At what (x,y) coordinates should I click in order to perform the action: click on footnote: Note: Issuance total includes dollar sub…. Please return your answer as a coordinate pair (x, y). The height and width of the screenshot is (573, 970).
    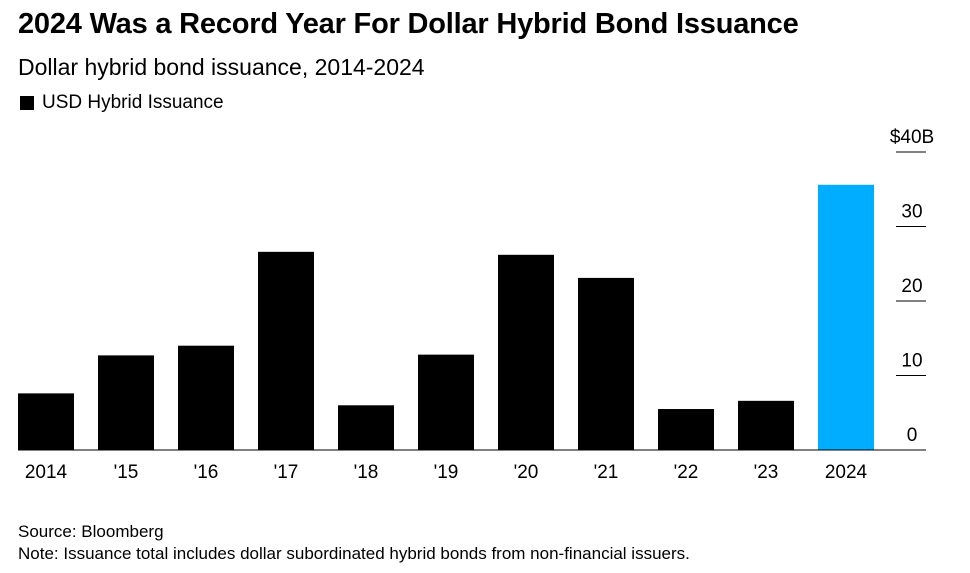
    Looking at the image, I should click on (354, 553).